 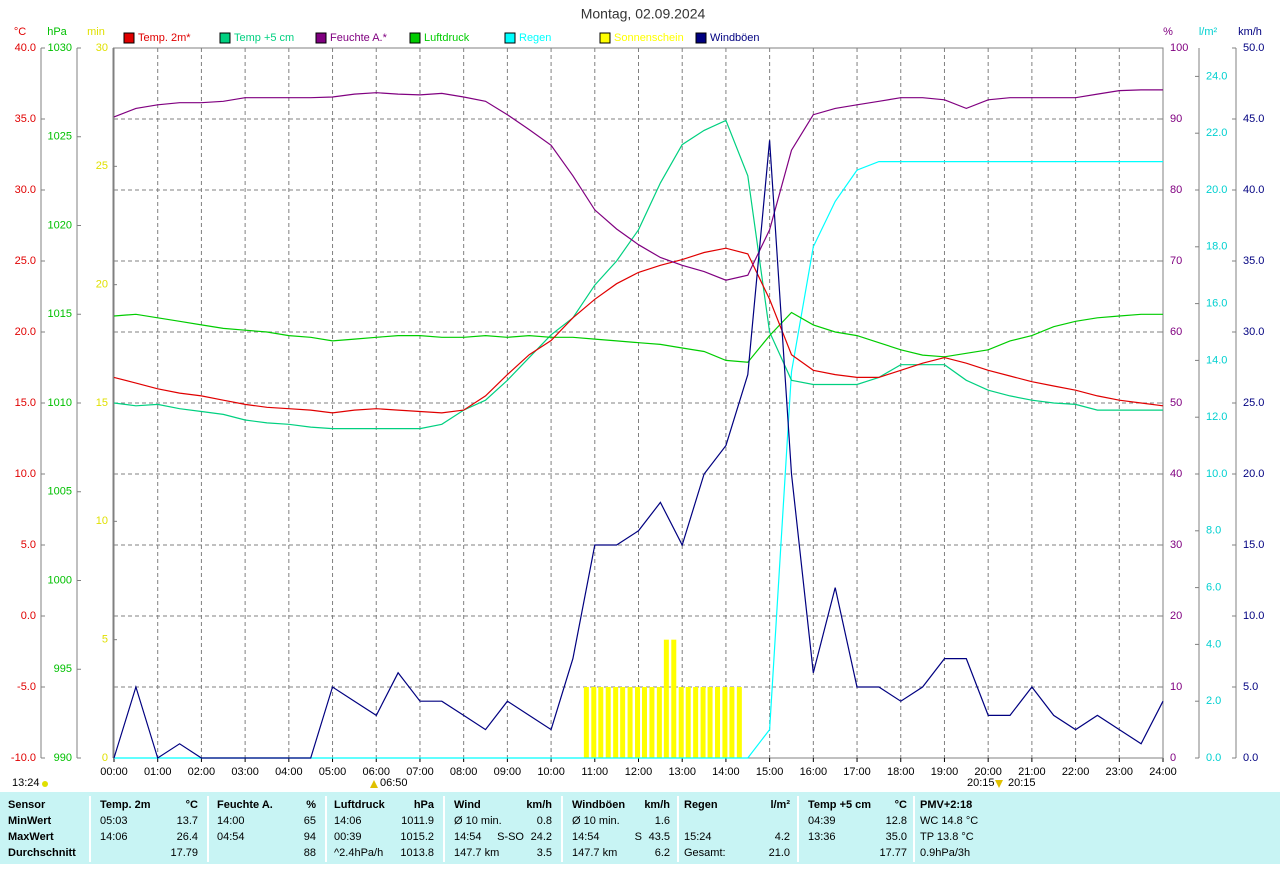 What do you see at coordinates (947, 837) in the screenshot?
I see `table-cell: TP 13.8 °C` at bounding box center [947, 837].